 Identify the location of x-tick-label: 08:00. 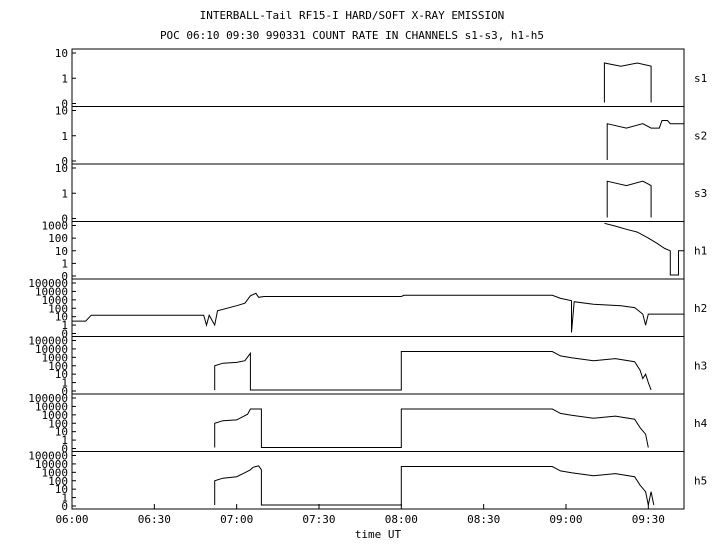
(401, 519).